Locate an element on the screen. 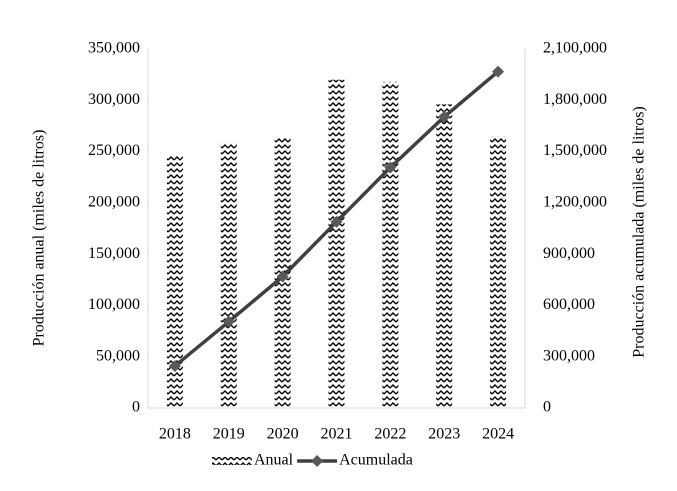 The image size is (677, 491). y2-tick-label: 1,200,000 is located at coordinates (575, 202).